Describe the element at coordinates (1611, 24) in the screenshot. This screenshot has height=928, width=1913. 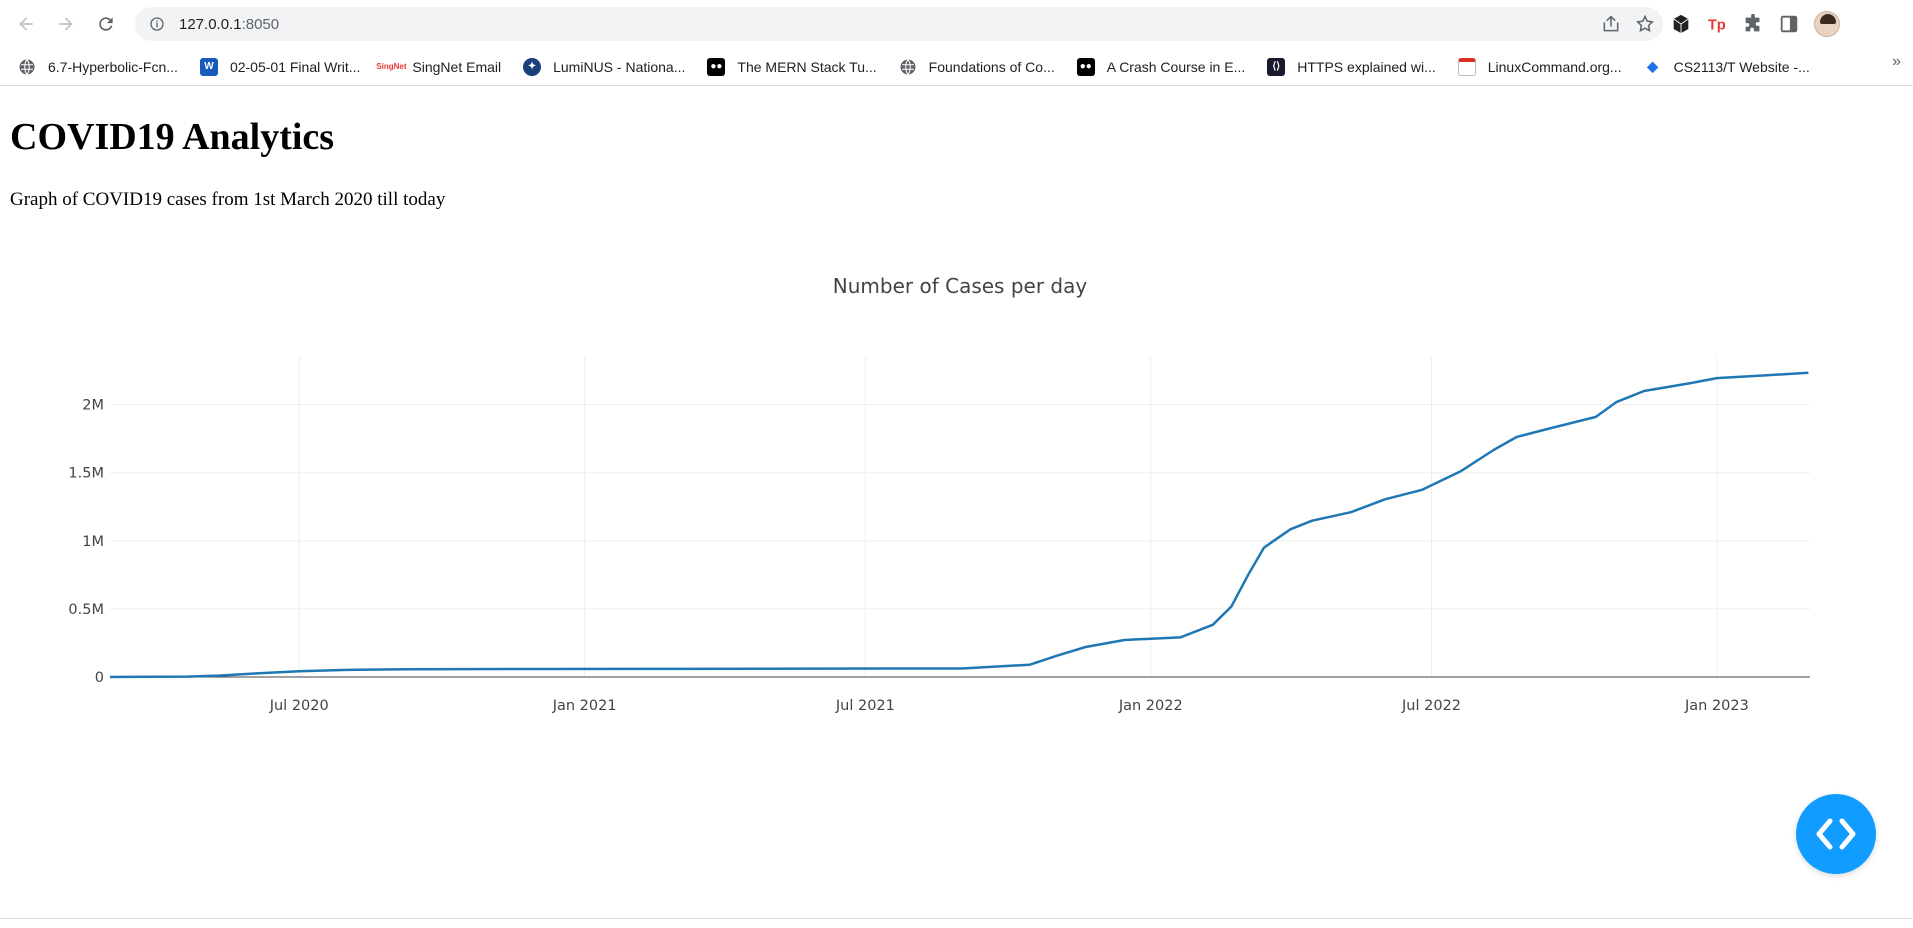
I see `share-icon` at that location.